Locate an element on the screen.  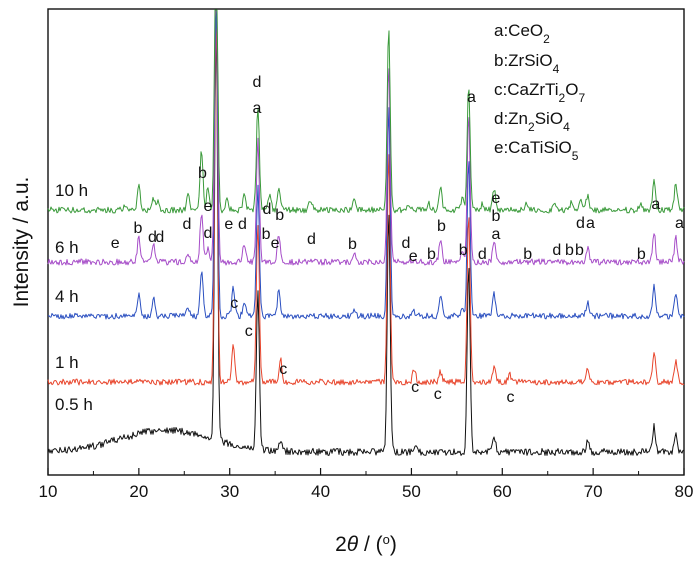
series-label: 6 h is located at coordinates (67, 247).